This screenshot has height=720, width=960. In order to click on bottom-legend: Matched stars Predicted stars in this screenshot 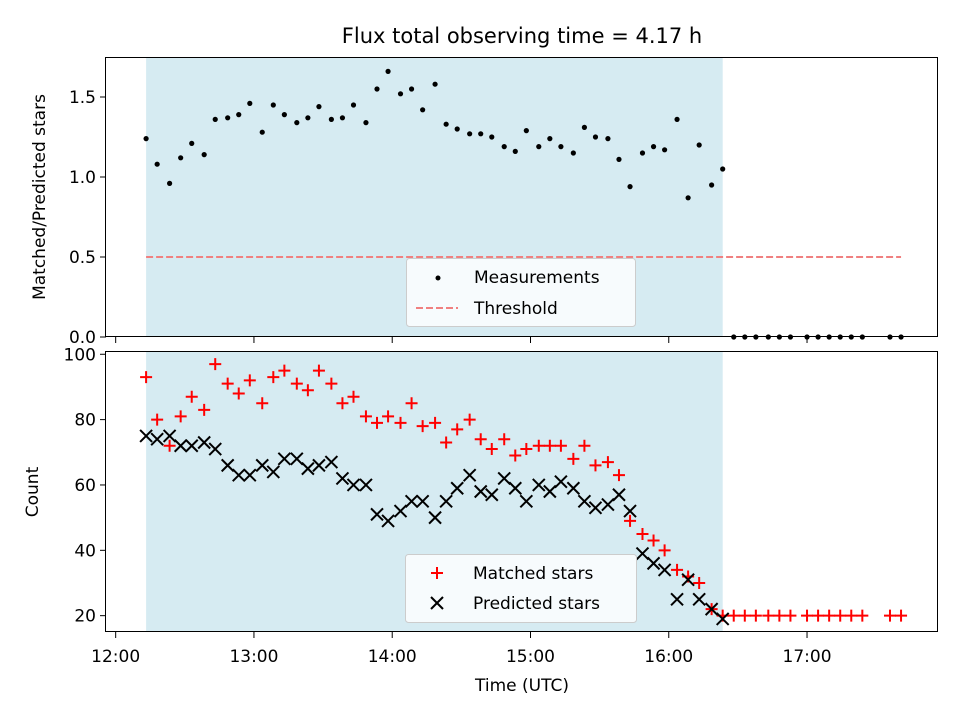, I will do `click(521, 588)`.